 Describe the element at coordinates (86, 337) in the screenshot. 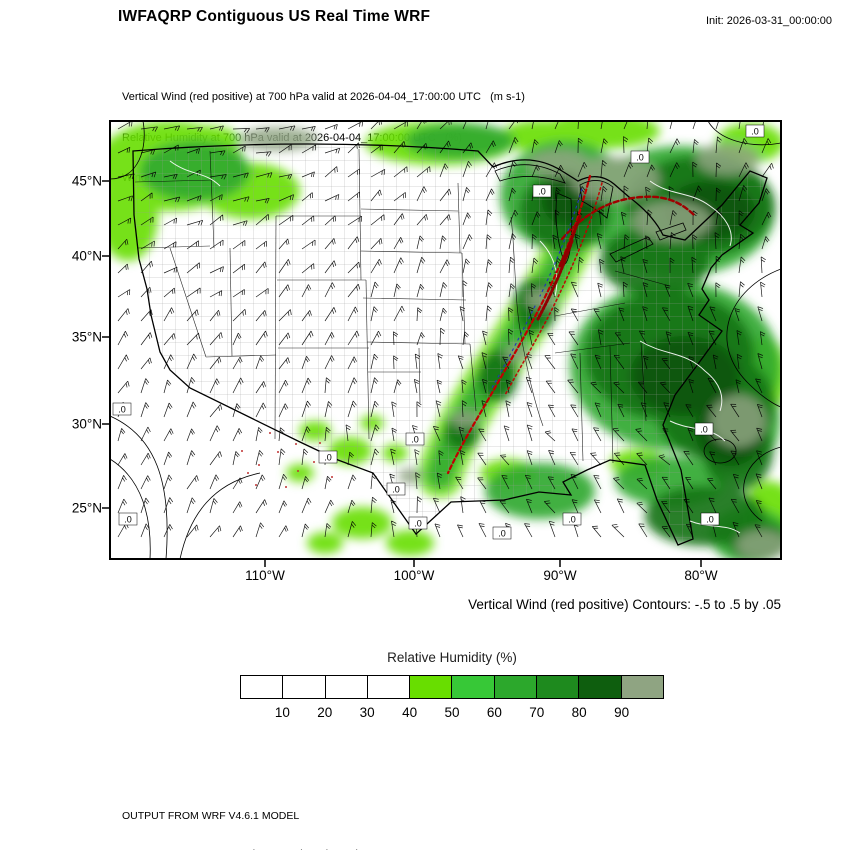

I see `lat-label-35: 35°N` at that location.